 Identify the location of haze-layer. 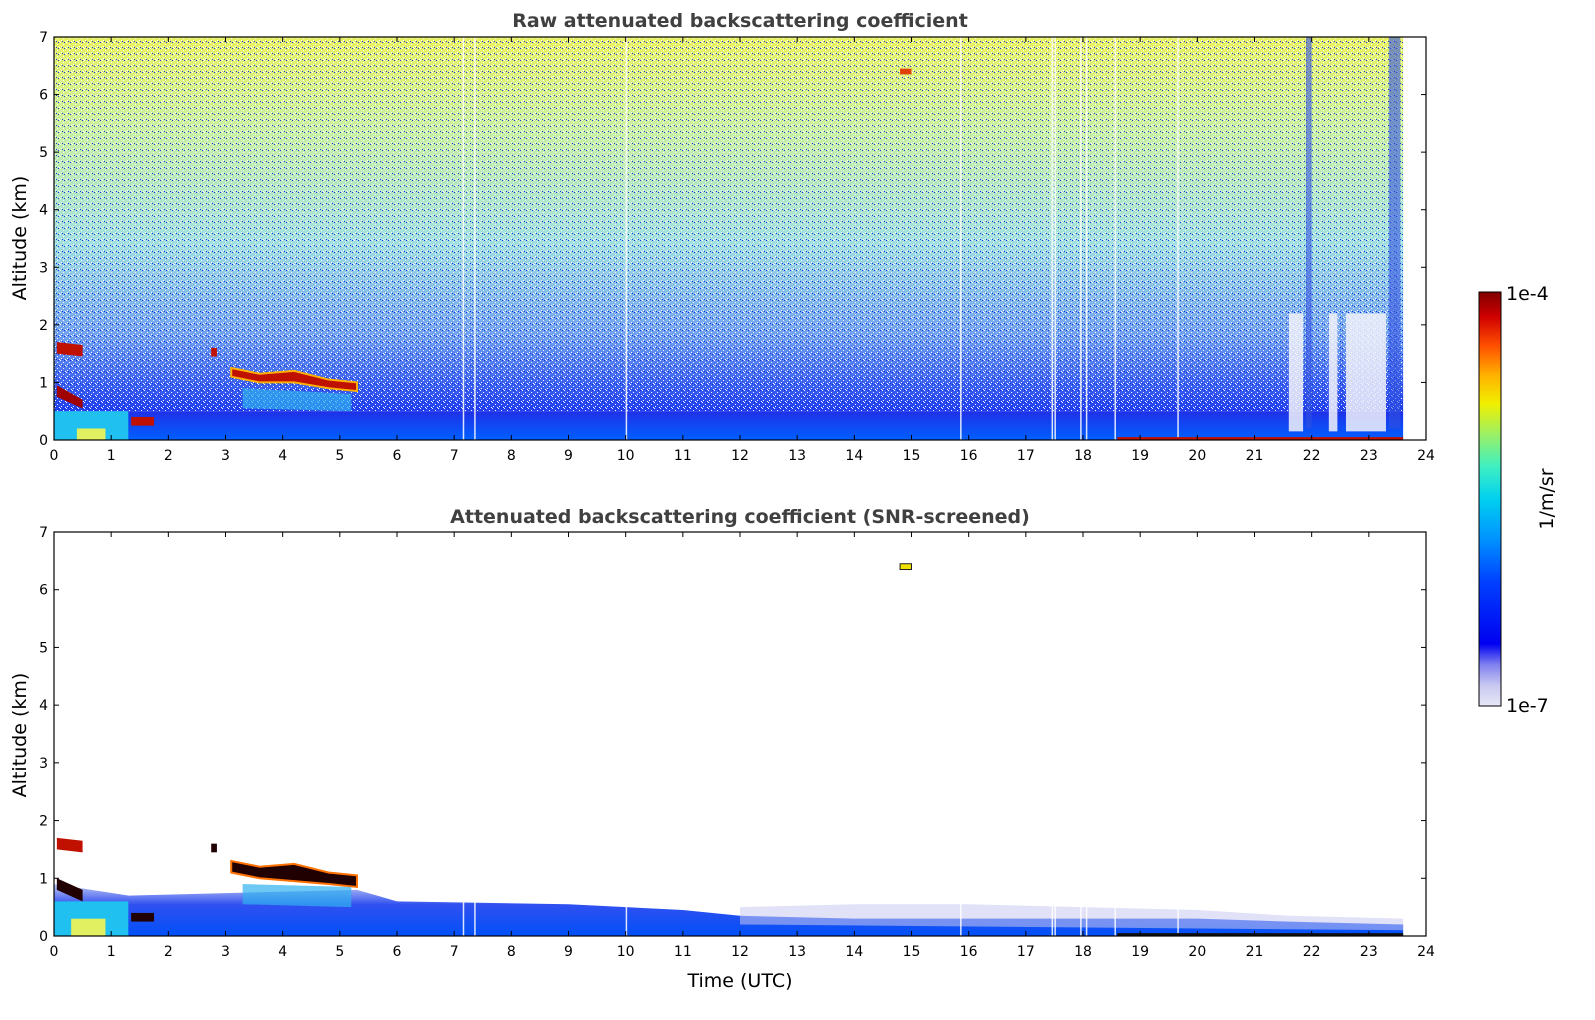
(1072, 917).